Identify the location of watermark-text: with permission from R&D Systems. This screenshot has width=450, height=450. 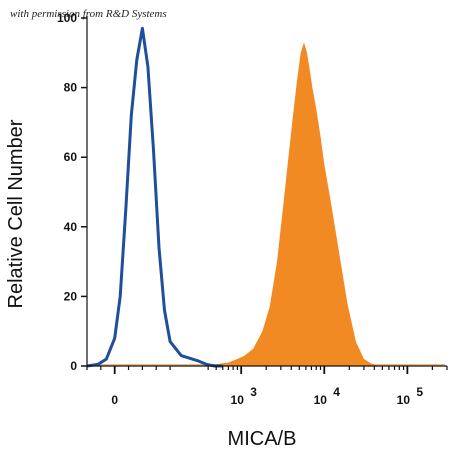
(88, 14).